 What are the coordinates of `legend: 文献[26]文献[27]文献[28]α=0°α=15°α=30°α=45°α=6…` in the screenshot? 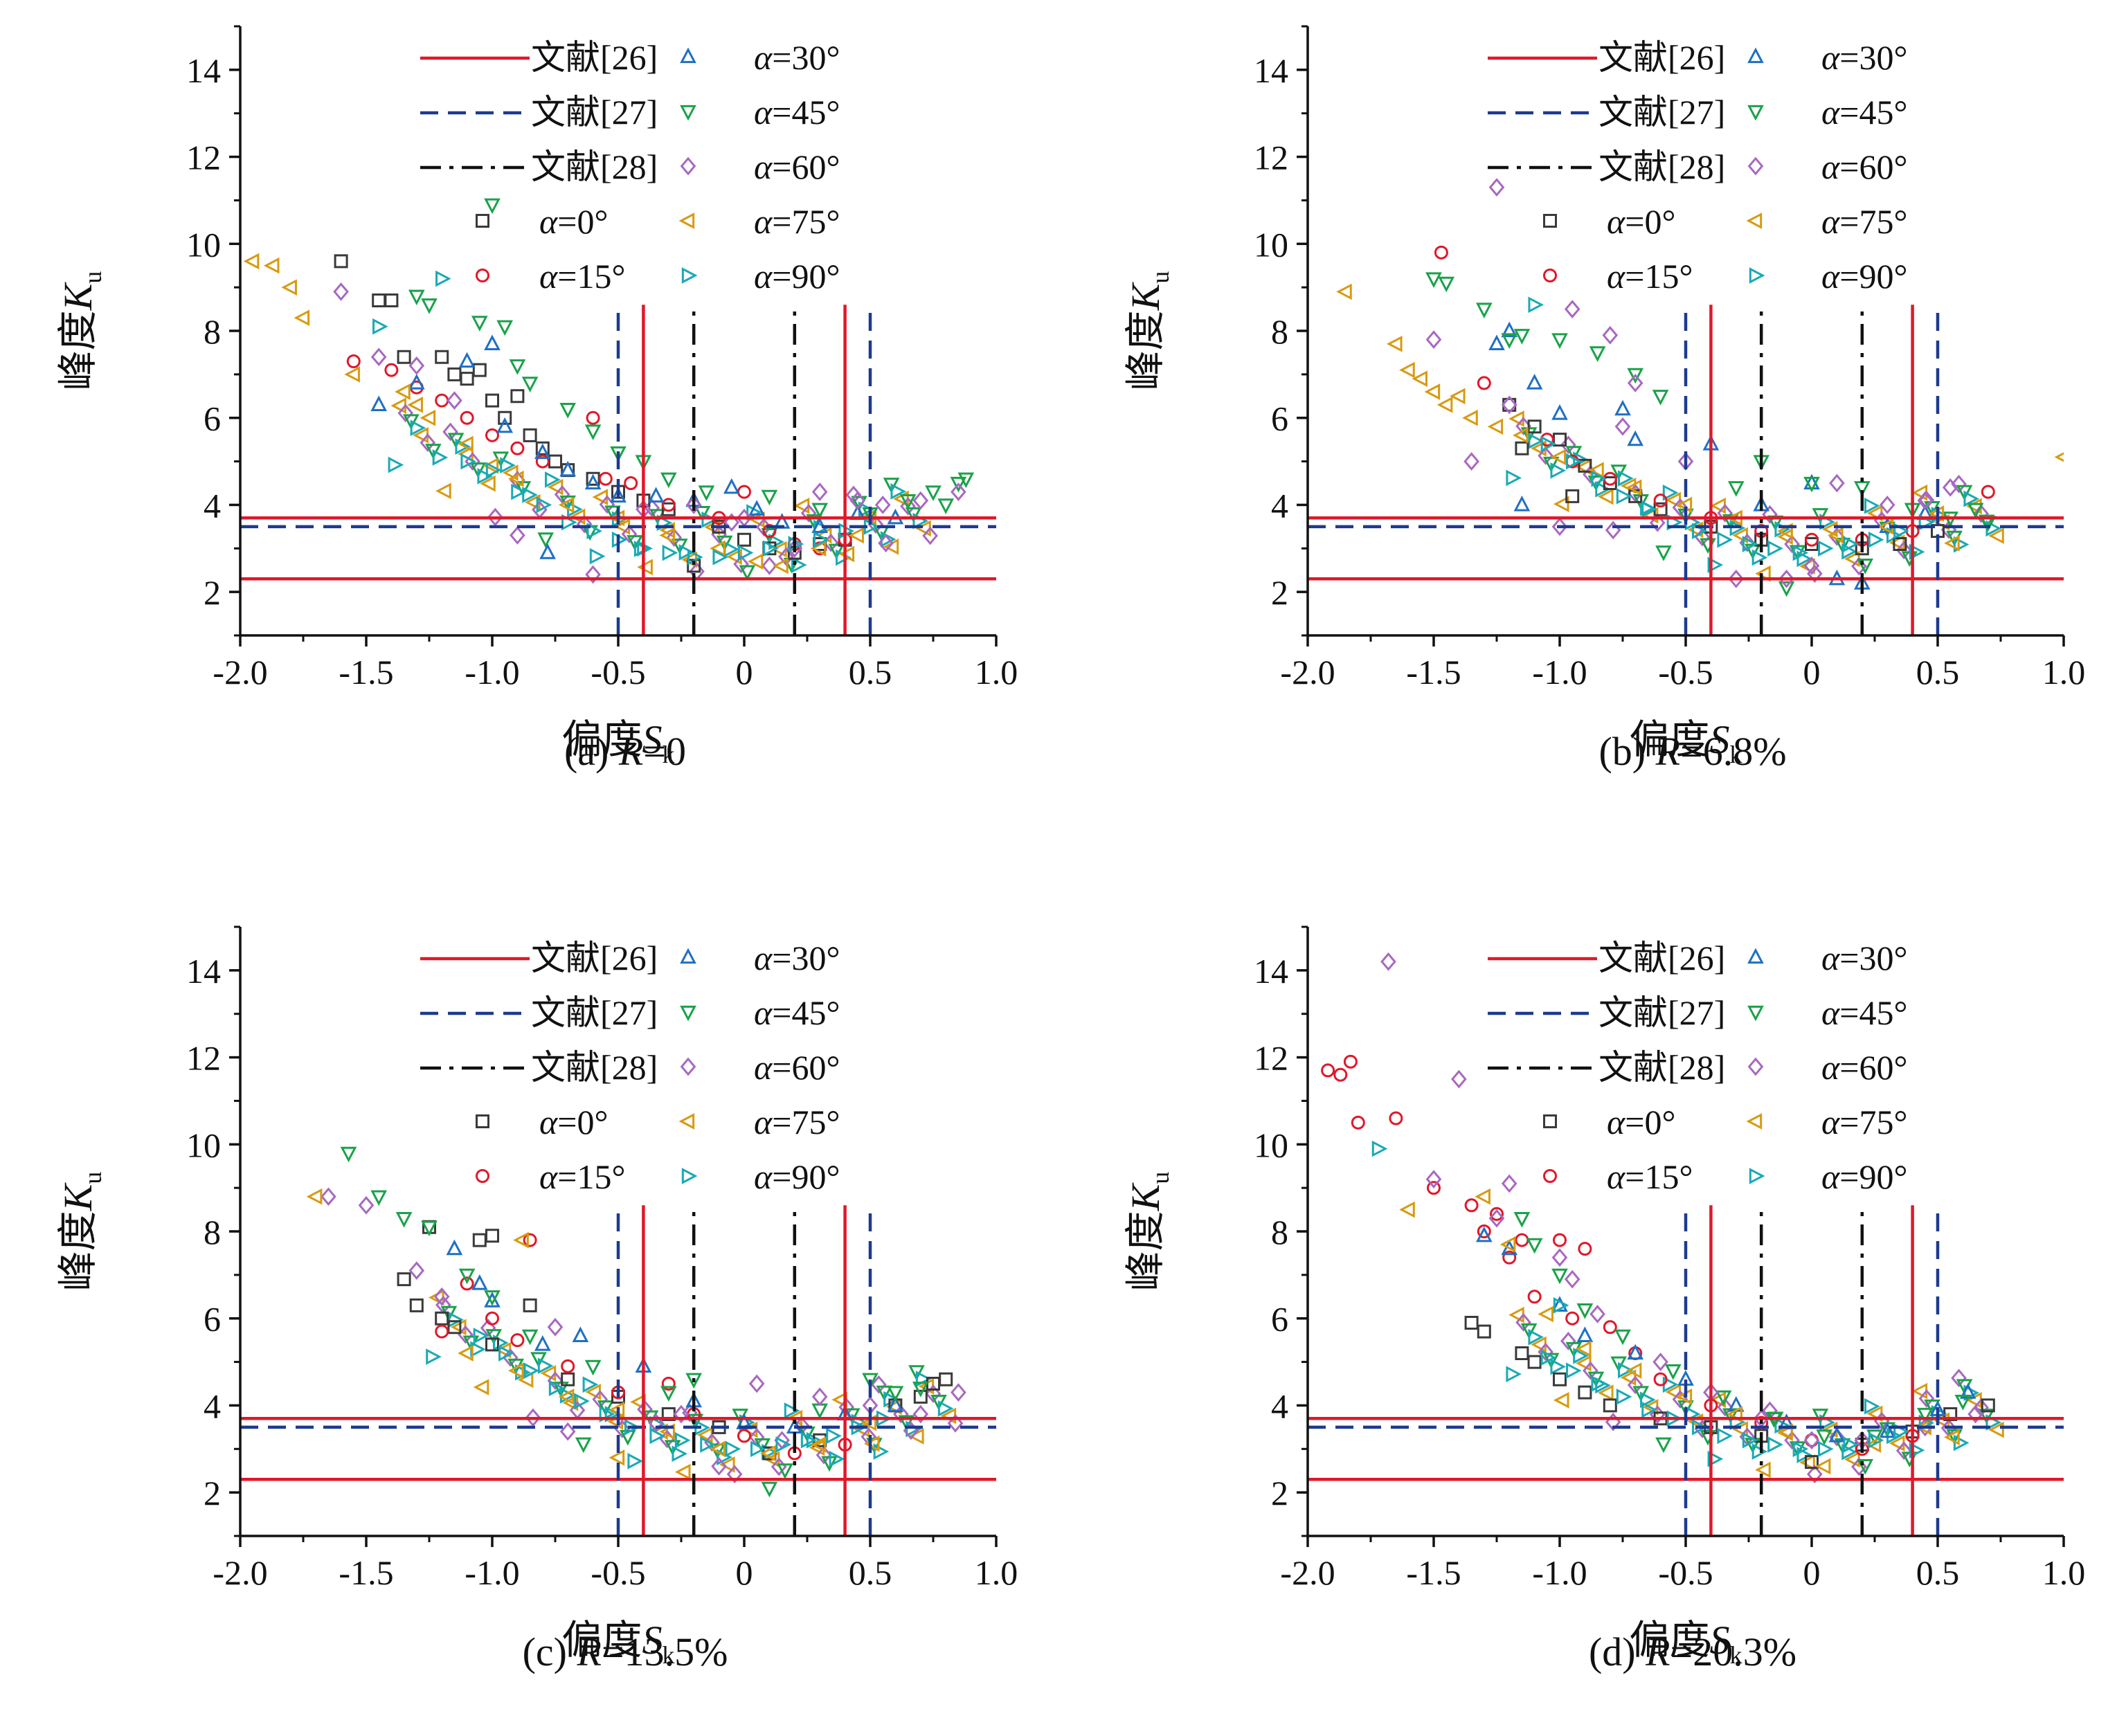 It's located at (630, 1067).